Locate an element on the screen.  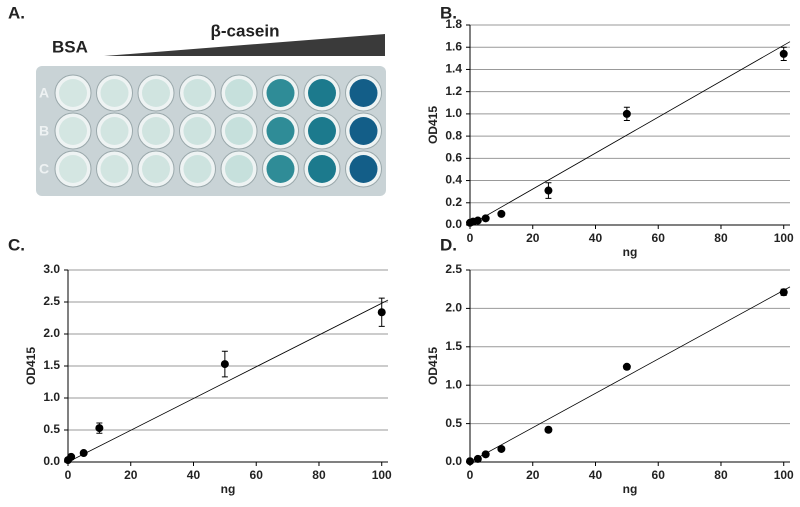
y-tick-label: 0.6 is located at coordinates (453, 158).